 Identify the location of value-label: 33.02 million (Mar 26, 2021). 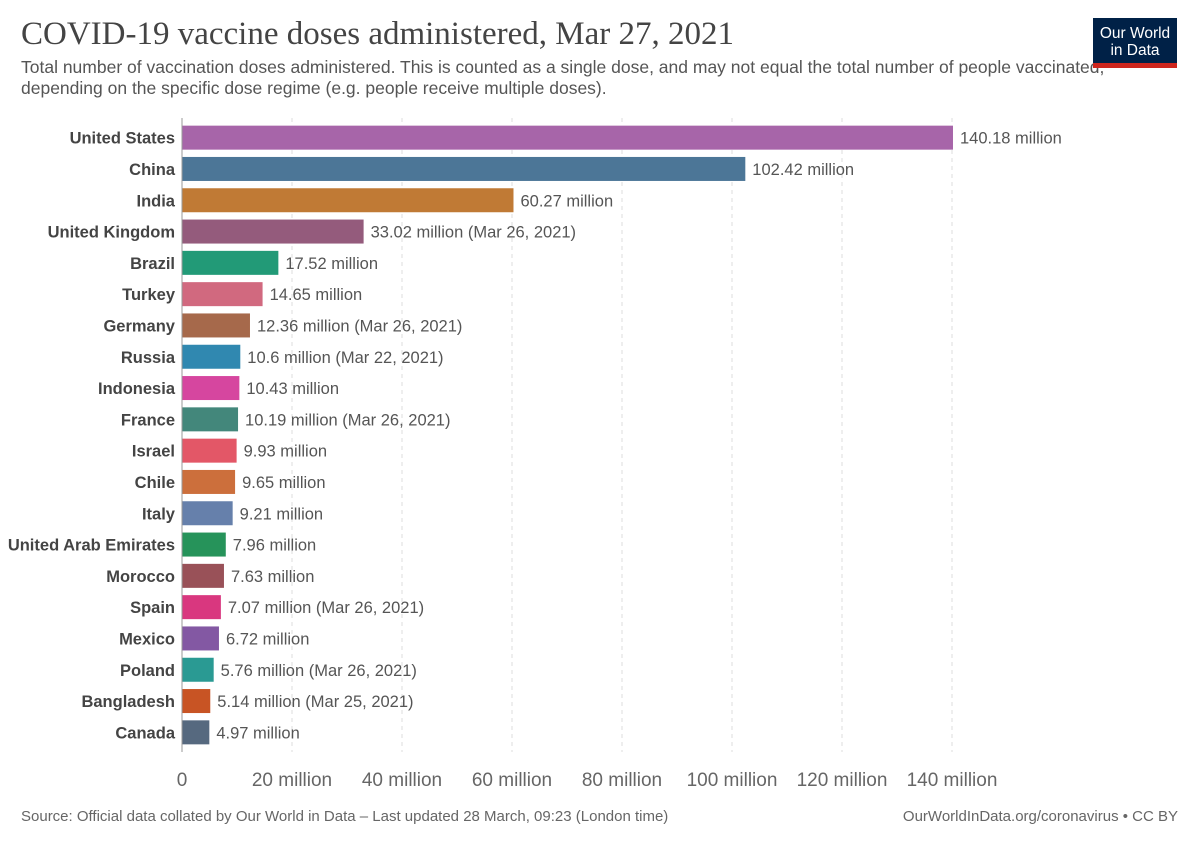
(473, 233).